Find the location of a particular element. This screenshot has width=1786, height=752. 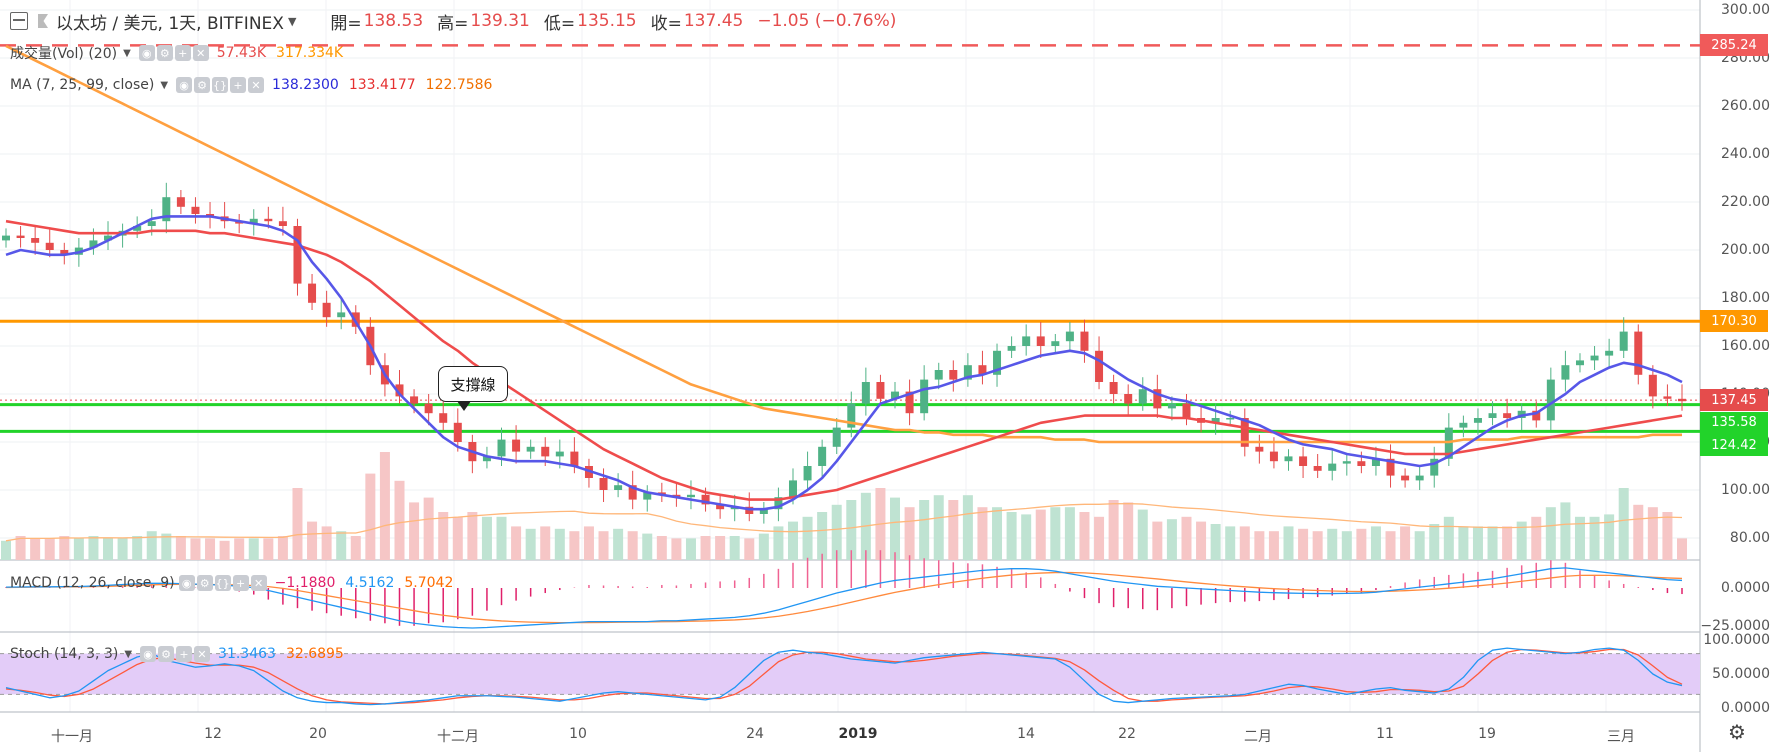

ma7-value: 138.2300 is located at coordinates (305, 85).